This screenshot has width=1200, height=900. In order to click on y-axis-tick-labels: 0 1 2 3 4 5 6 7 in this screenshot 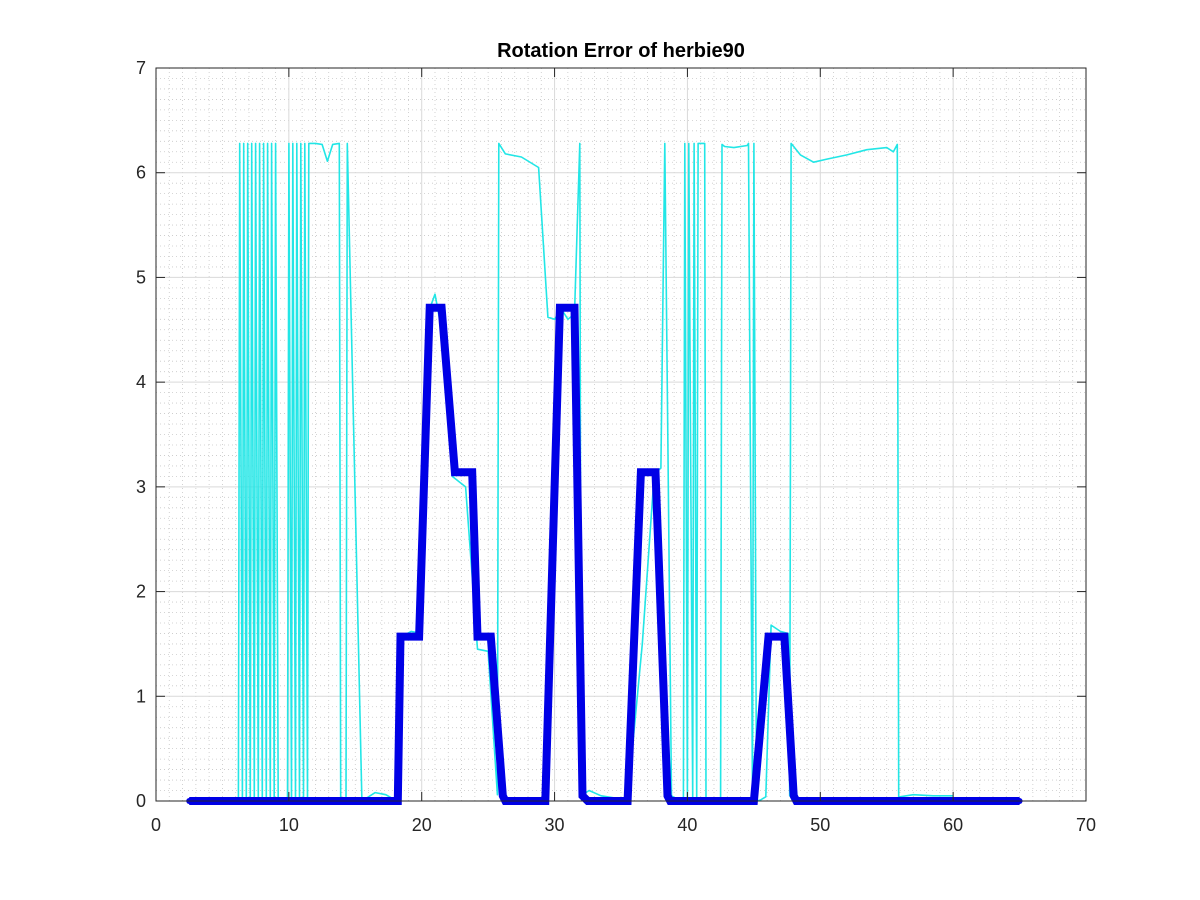, I will do `click(141, 434)`.